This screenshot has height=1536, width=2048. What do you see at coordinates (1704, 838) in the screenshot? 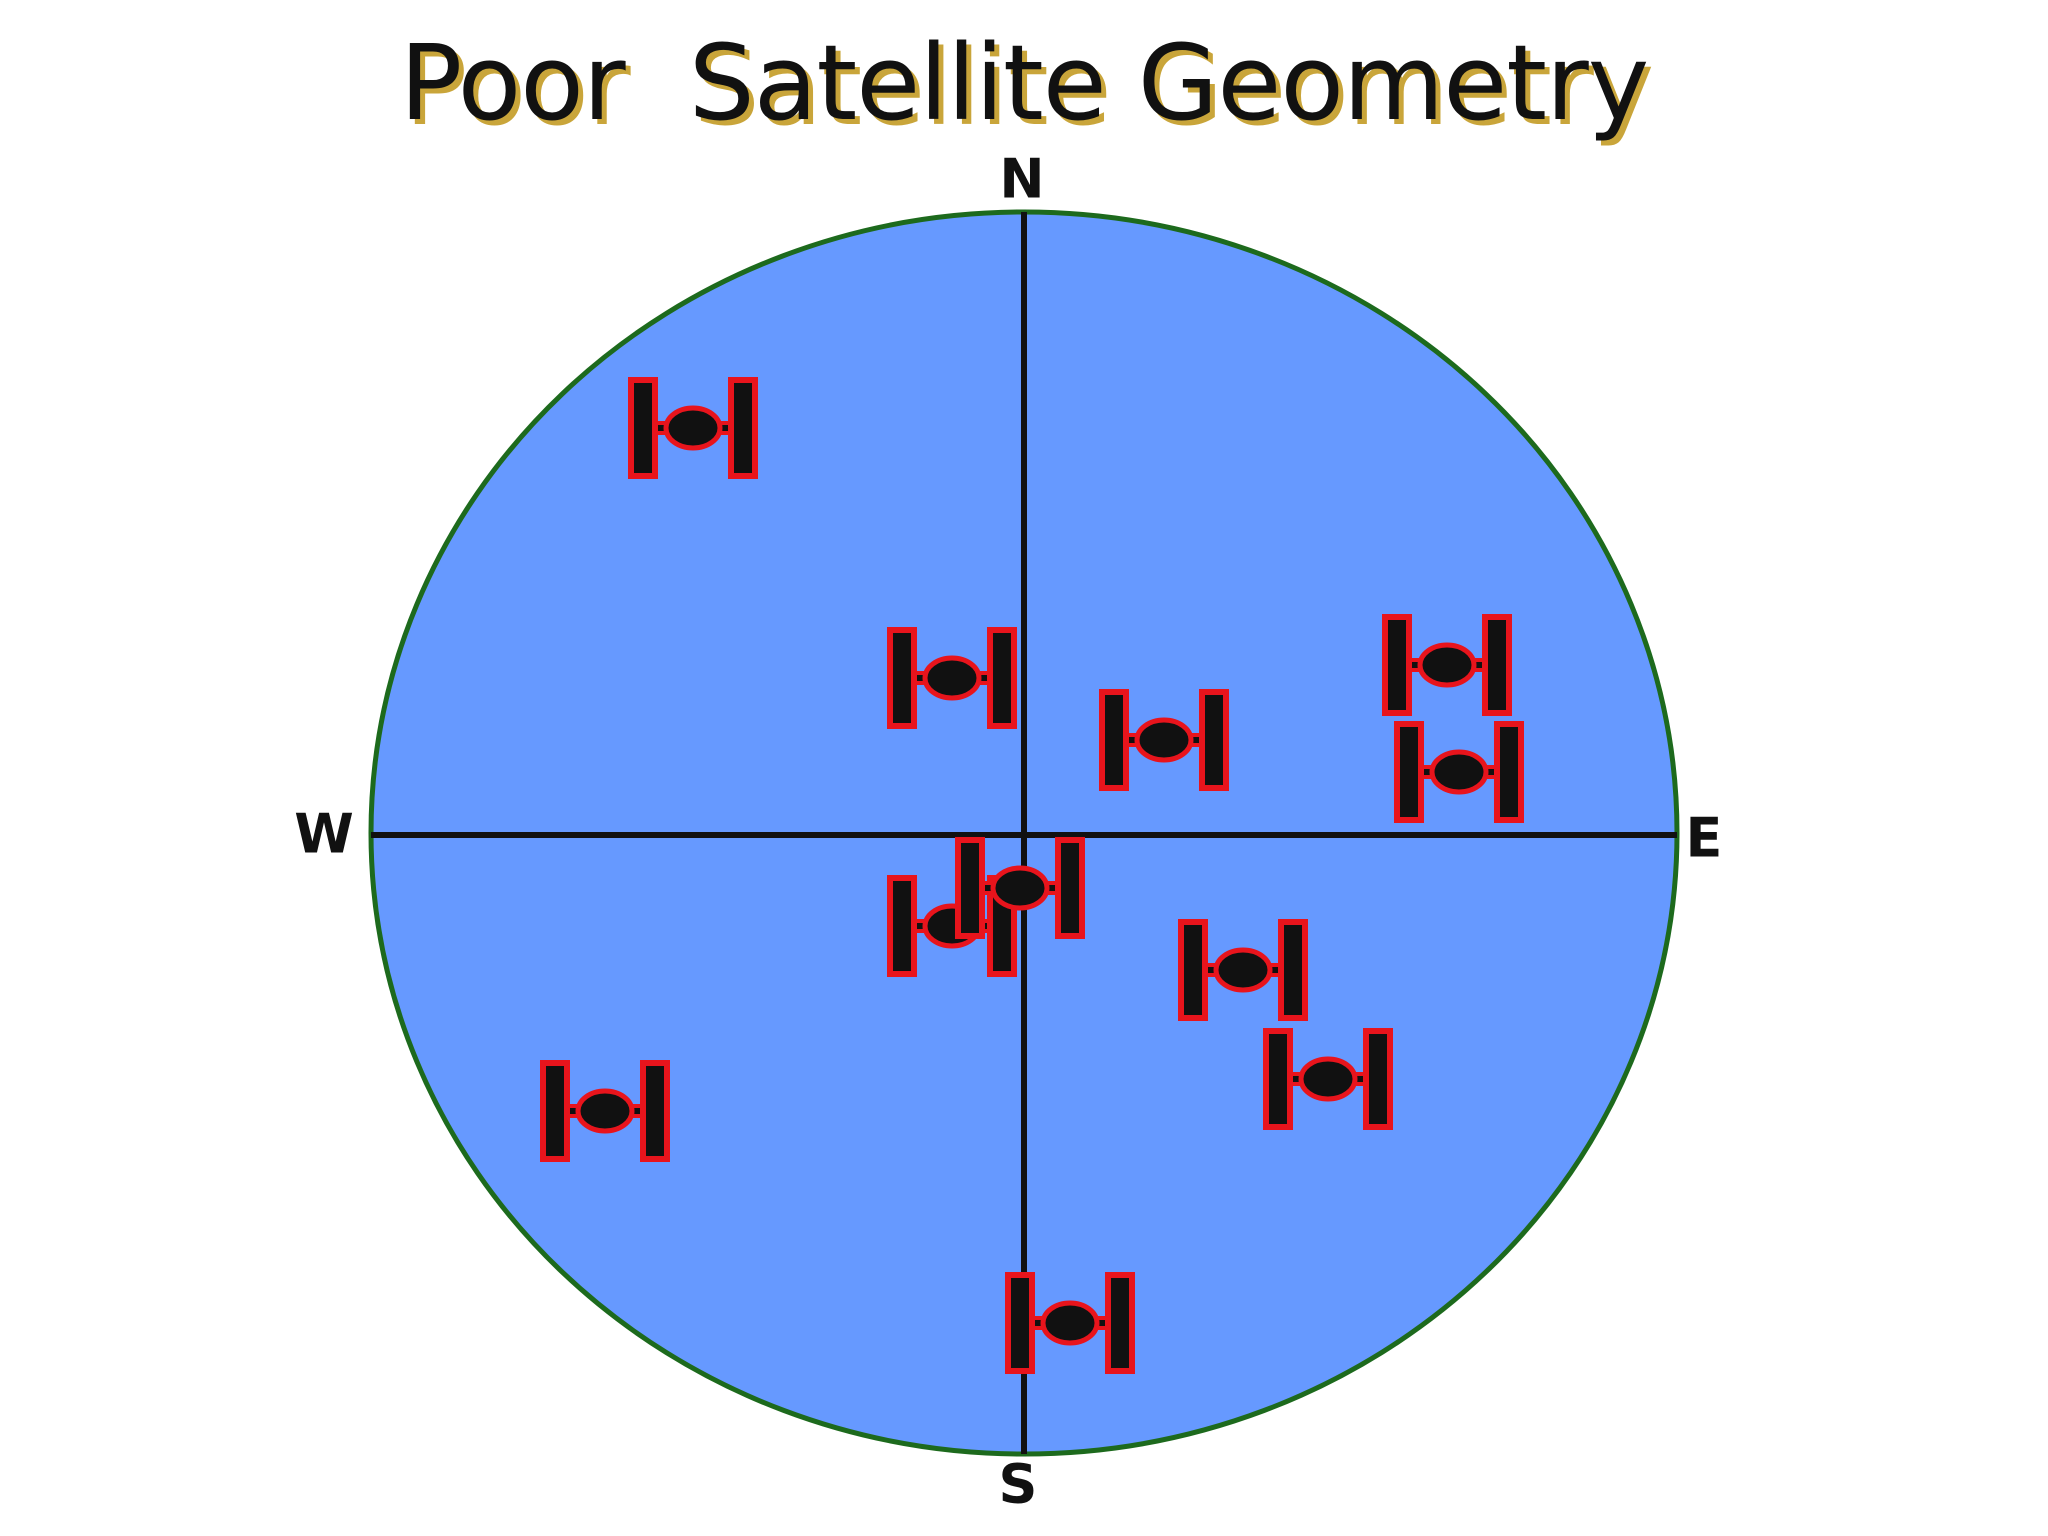
I see `east-label: E` at bounding box center [1704, 838].